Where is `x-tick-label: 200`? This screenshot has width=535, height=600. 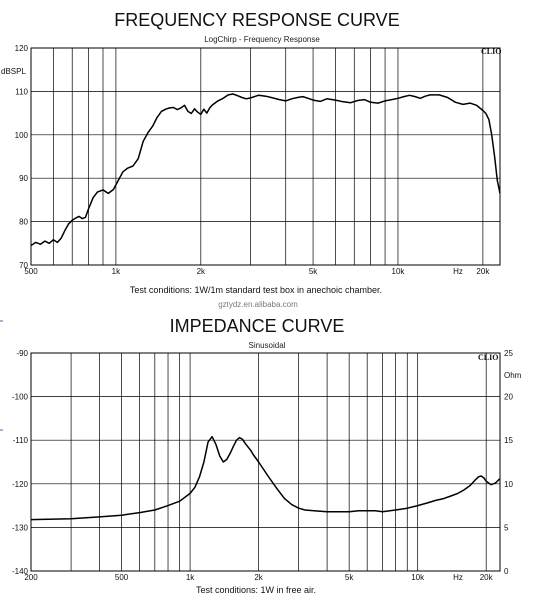
x-tick-label: 200 is located at coordinates (31, 577).